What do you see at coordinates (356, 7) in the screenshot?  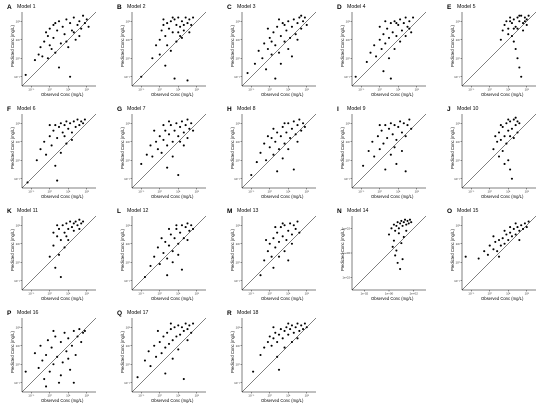 I see `panel-title: Model 4` at bounding box center [356, 7].